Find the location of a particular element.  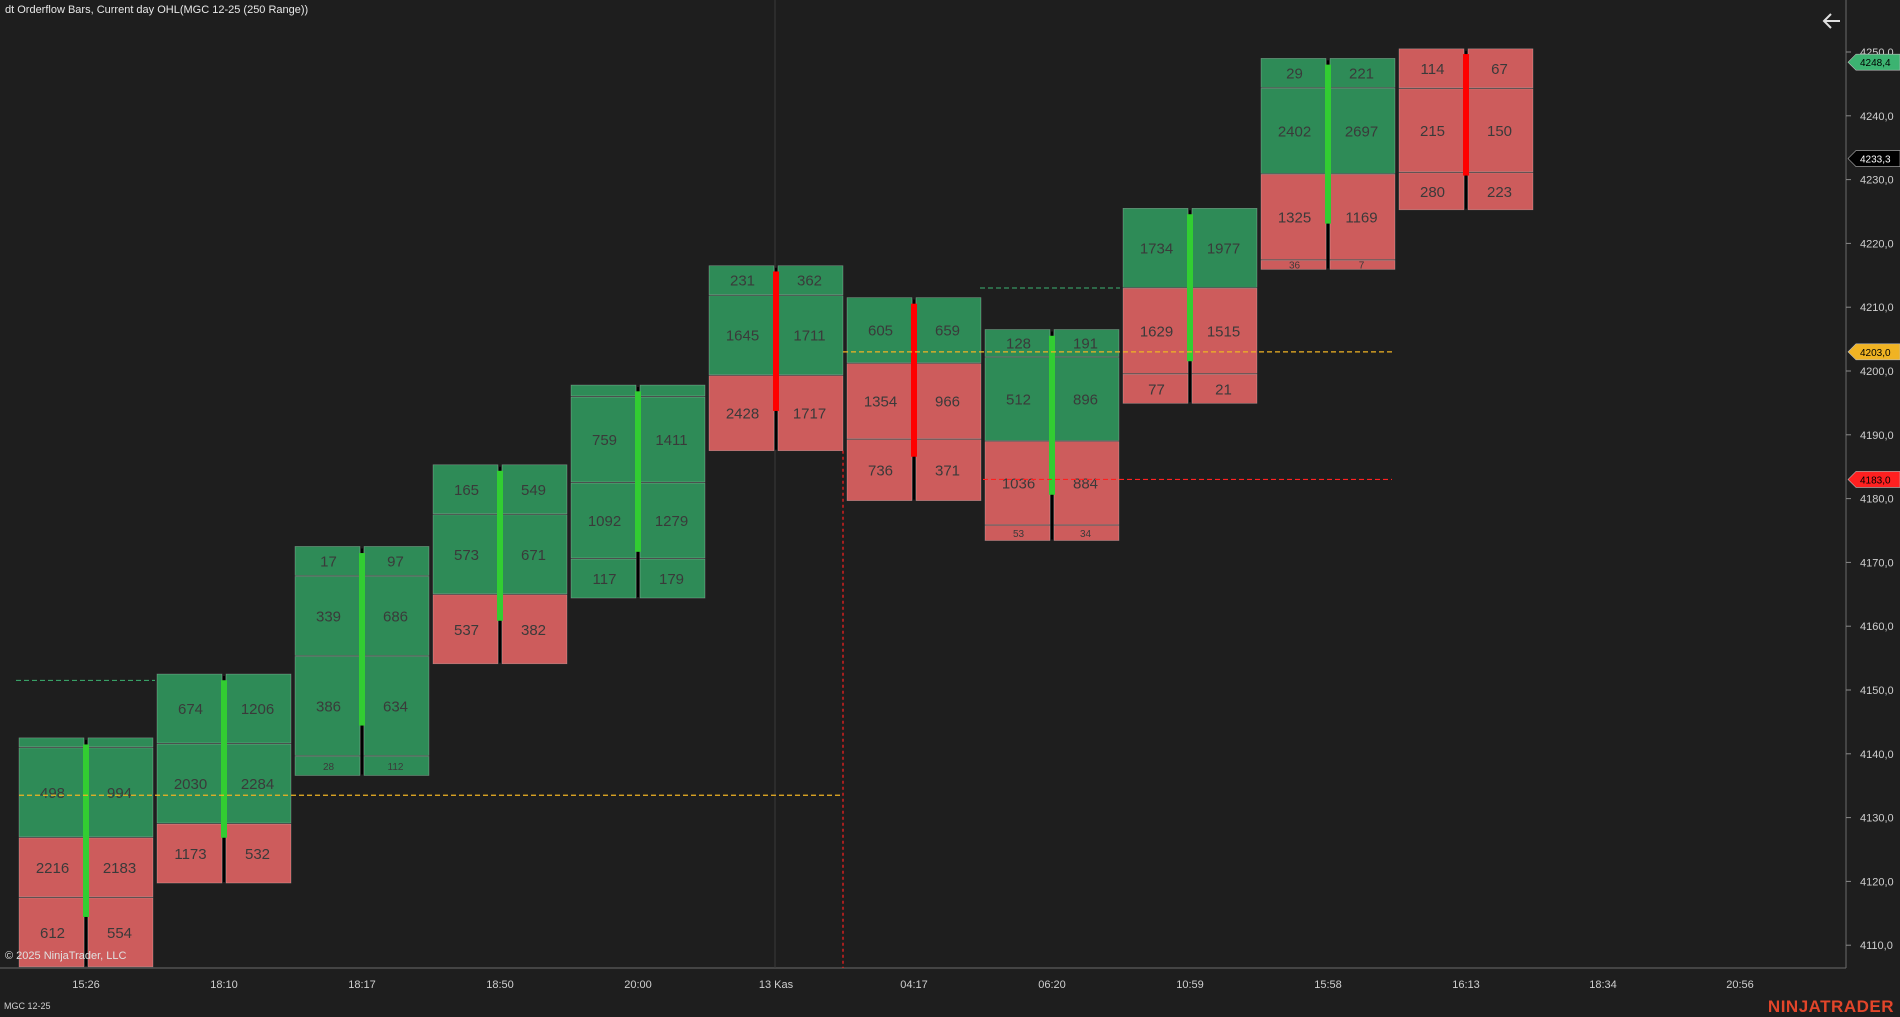

bid-volume: 1092 is located at coordinates (604, 521).